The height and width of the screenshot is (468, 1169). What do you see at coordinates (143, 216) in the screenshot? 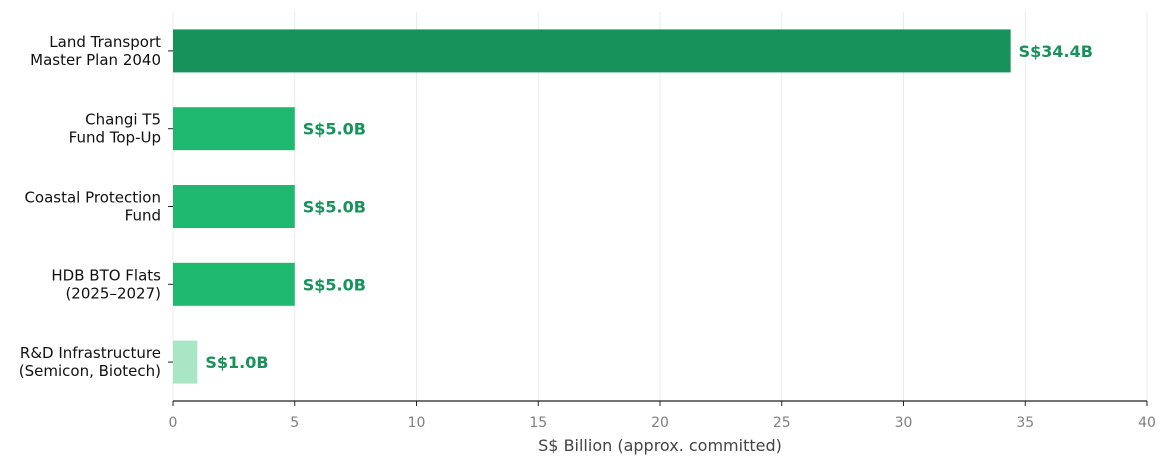
I see `category-label: Fund` at bounding box center [143, 216].